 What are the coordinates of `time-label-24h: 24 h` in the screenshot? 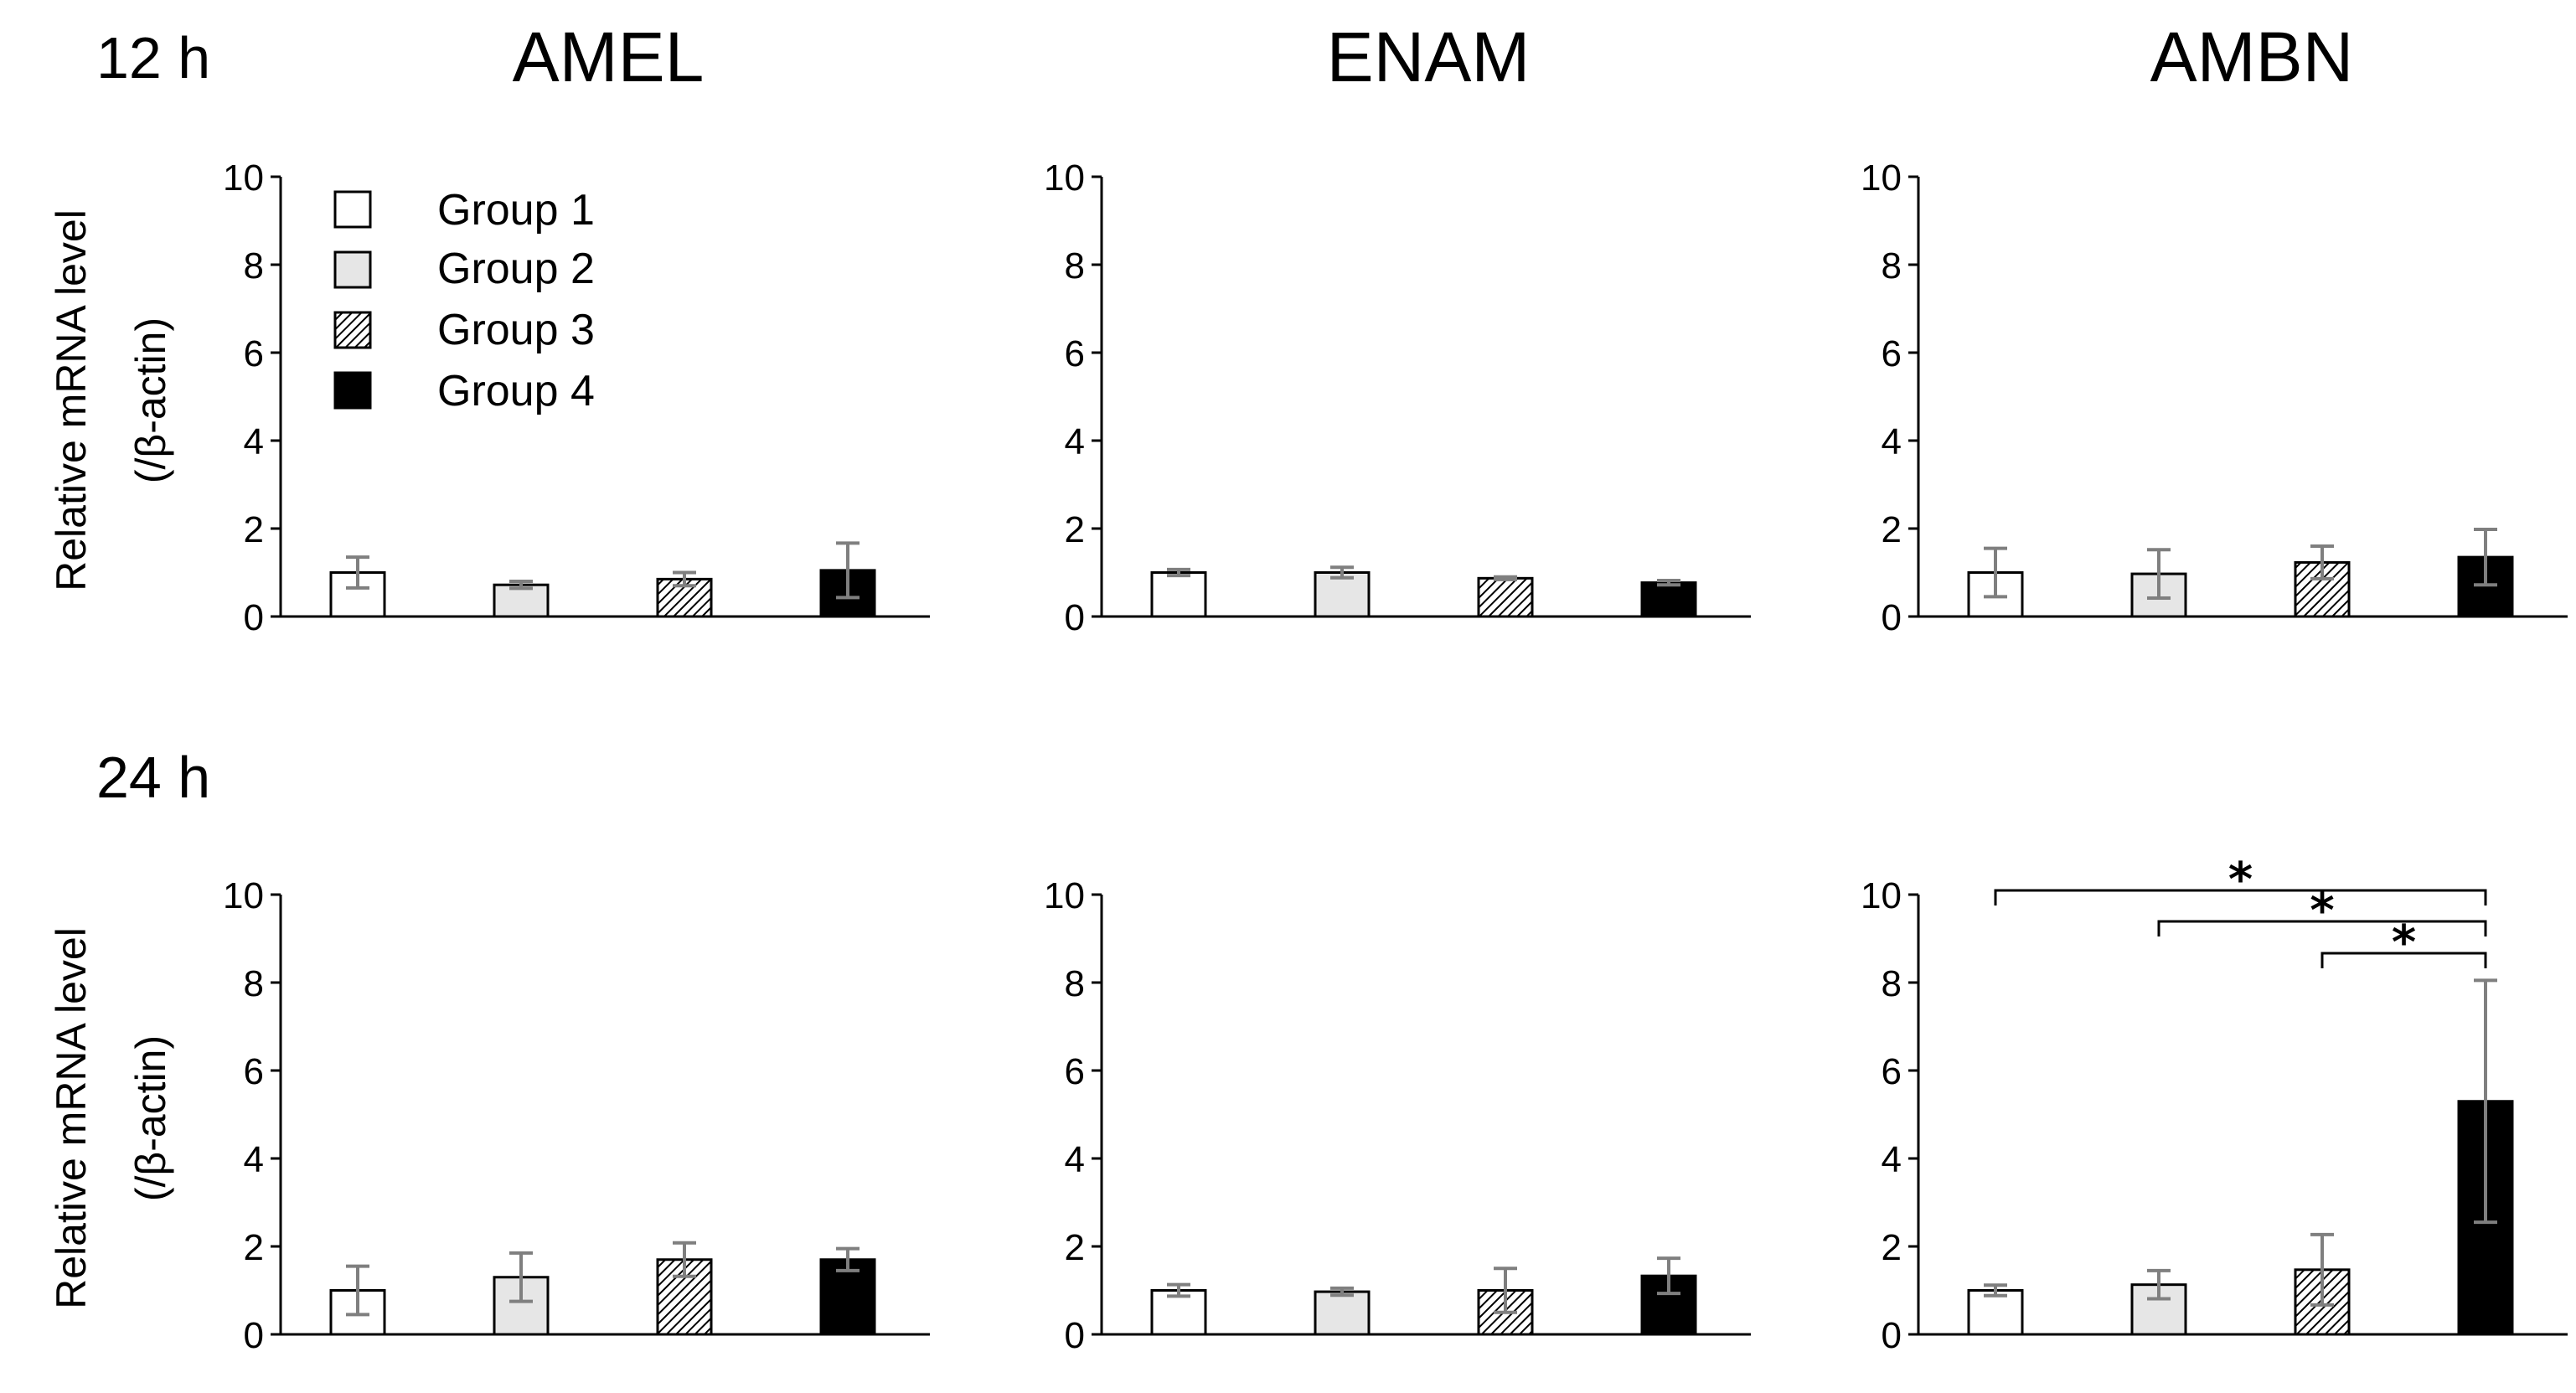 It's located at (153, 777).